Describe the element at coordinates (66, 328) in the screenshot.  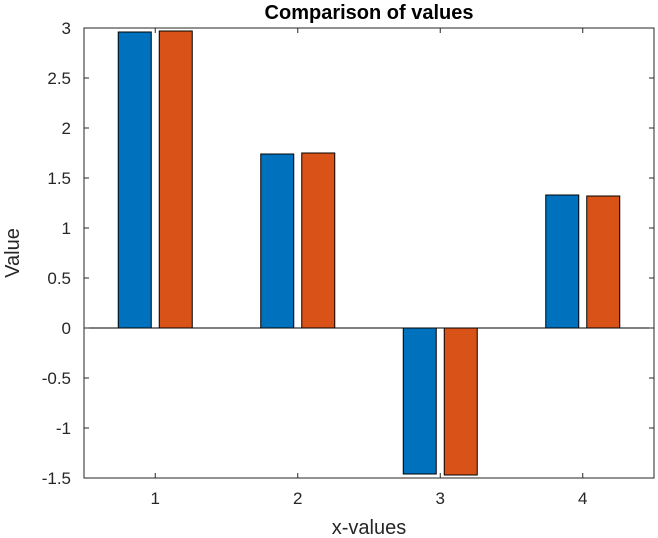
I see `y-tick-label: 0` at that location.